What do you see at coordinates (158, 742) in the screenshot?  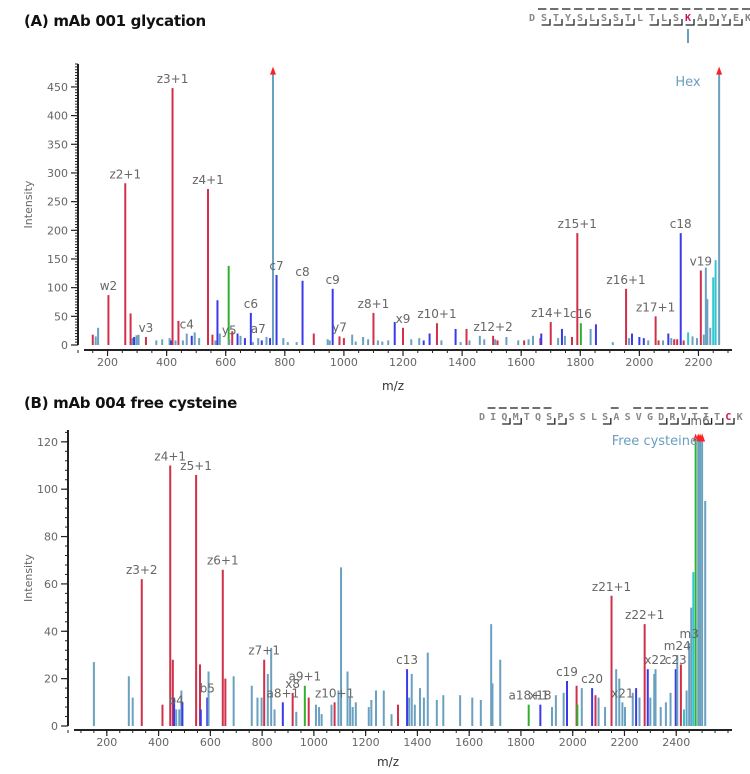 I see `x-tick-label: 400` at bounding box center [158, 742].